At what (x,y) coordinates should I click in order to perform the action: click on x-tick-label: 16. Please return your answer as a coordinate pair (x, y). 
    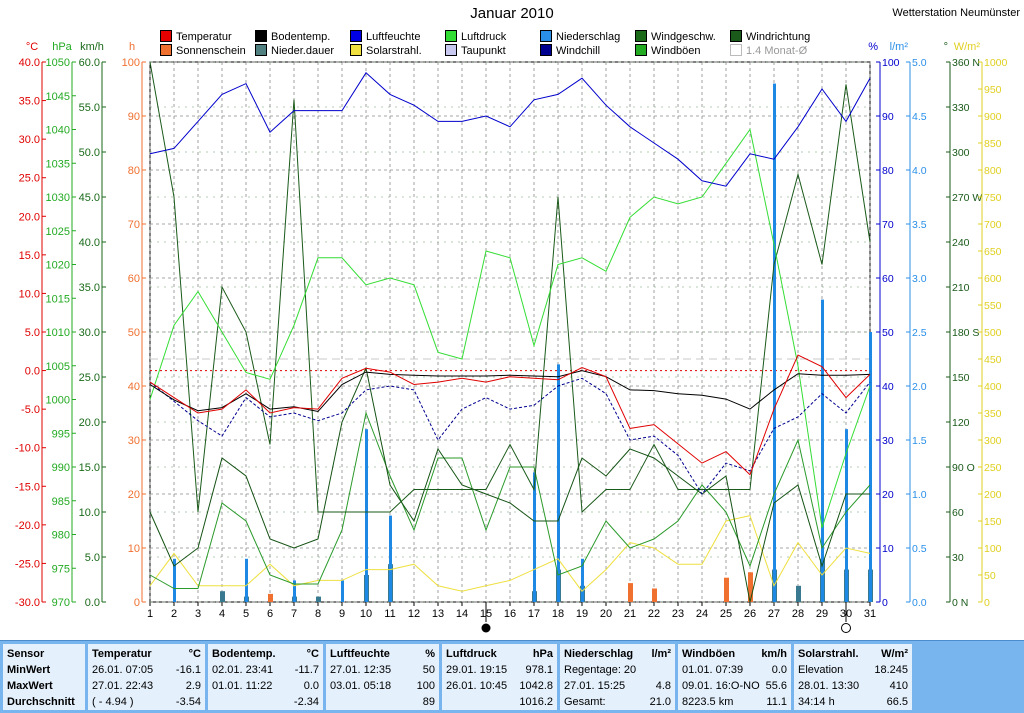
    Looking at the image, I should click on (510, 614).